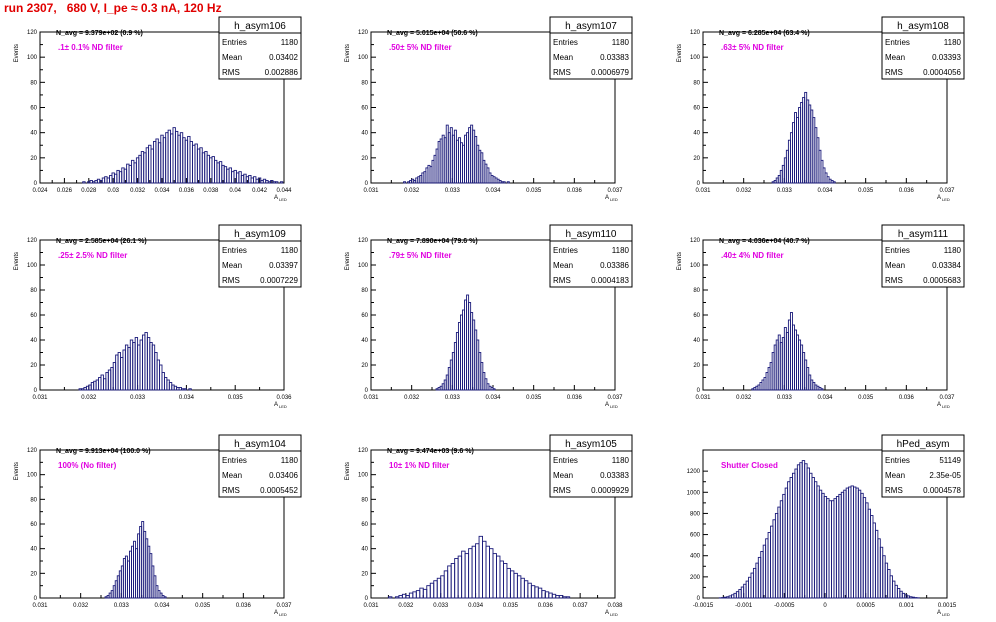  What do you see at coordinates (65, 191) in the screenshot?
I see `x-tick-label: 0.026` at bounding box center [65, 191].